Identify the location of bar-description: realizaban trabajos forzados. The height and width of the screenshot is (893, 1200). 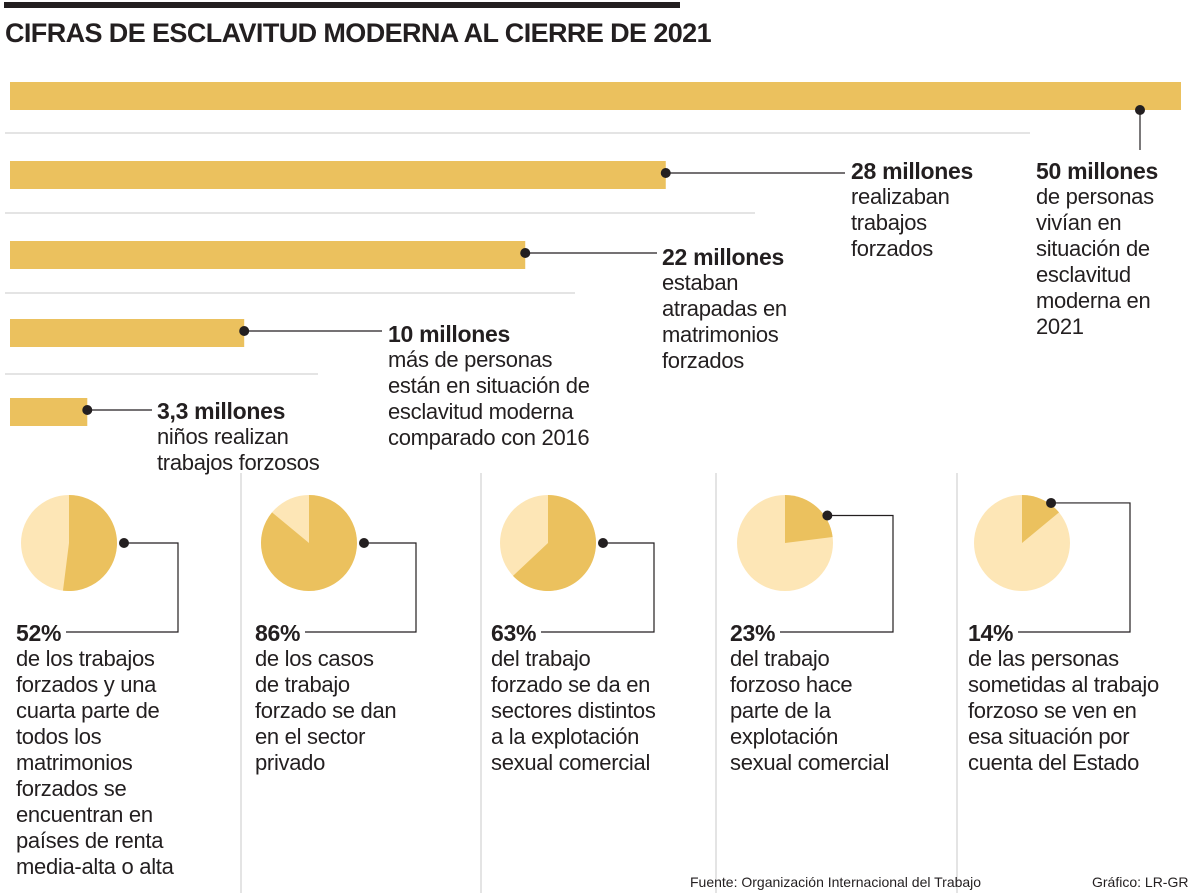
(900, 222).